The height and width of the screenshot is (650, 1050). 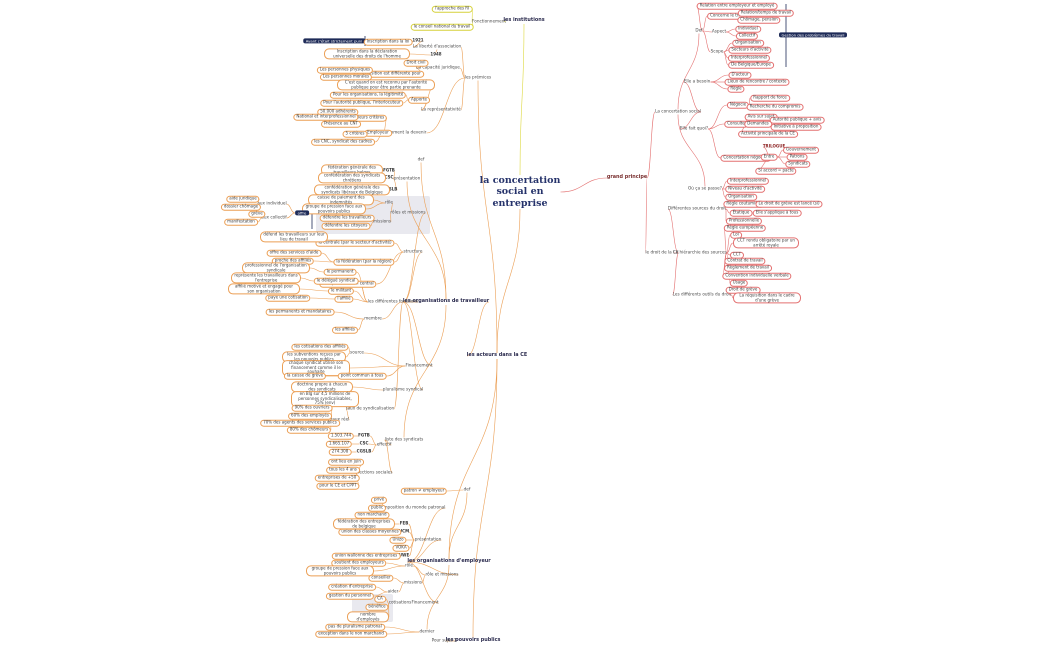 What do you see at coordinates (441, 109) in the screenshot?
I see `mindmap-node: La représentativité` at bounding box center [441, 109].